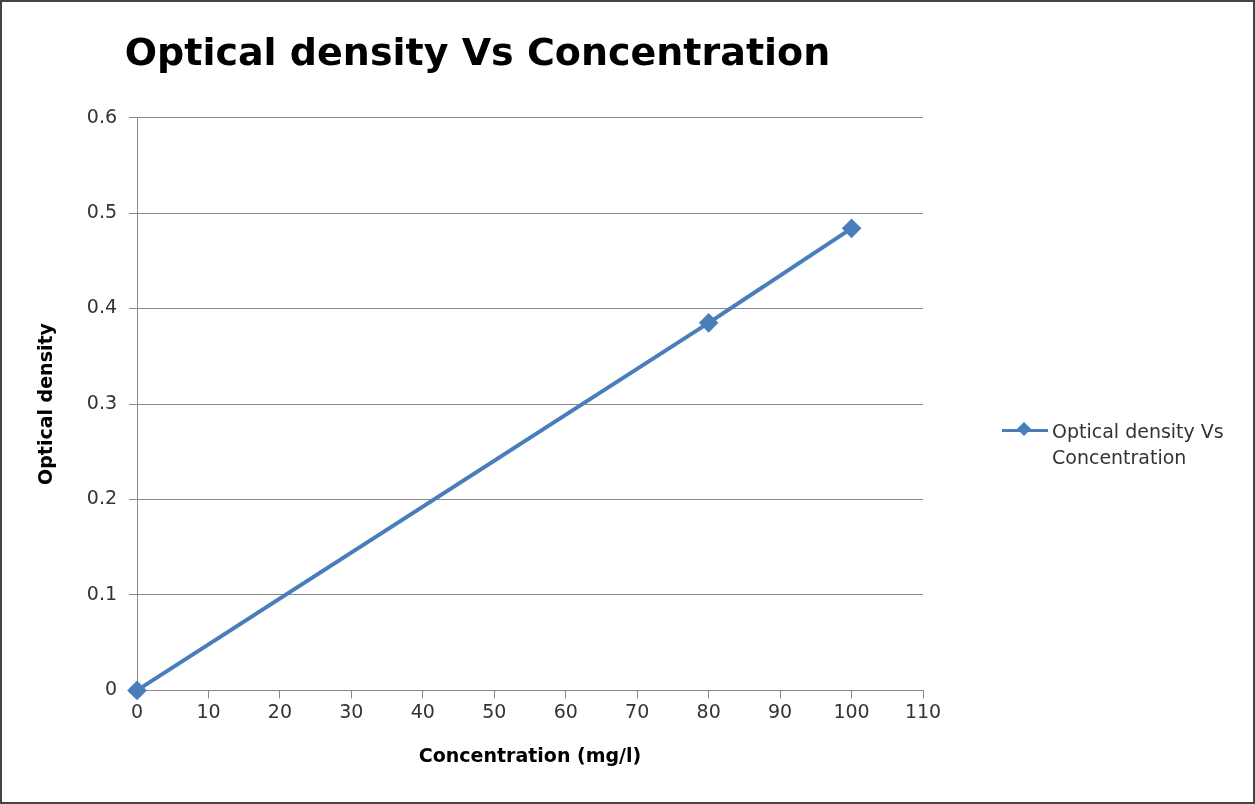  I want to click on y-tick-label: 0.4, so click(102, 306).